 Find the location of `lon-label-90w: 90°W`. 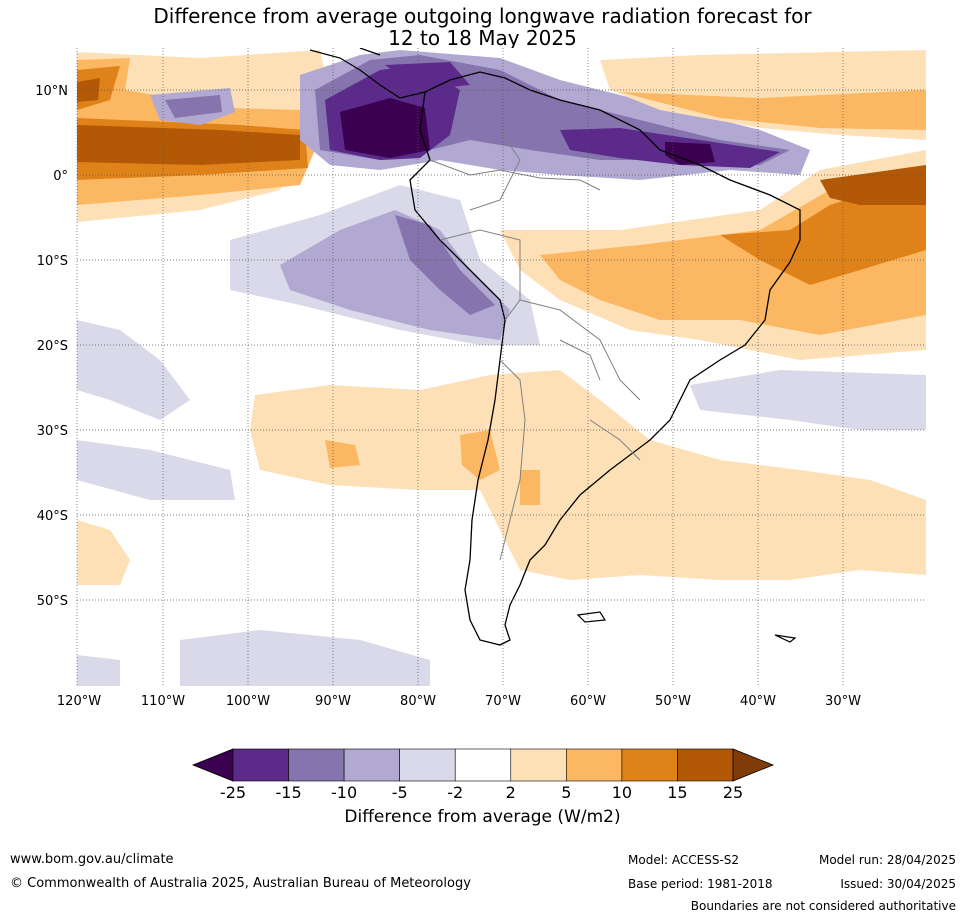

lon-label-90w: 90°W is located at coordinates (333, 701).